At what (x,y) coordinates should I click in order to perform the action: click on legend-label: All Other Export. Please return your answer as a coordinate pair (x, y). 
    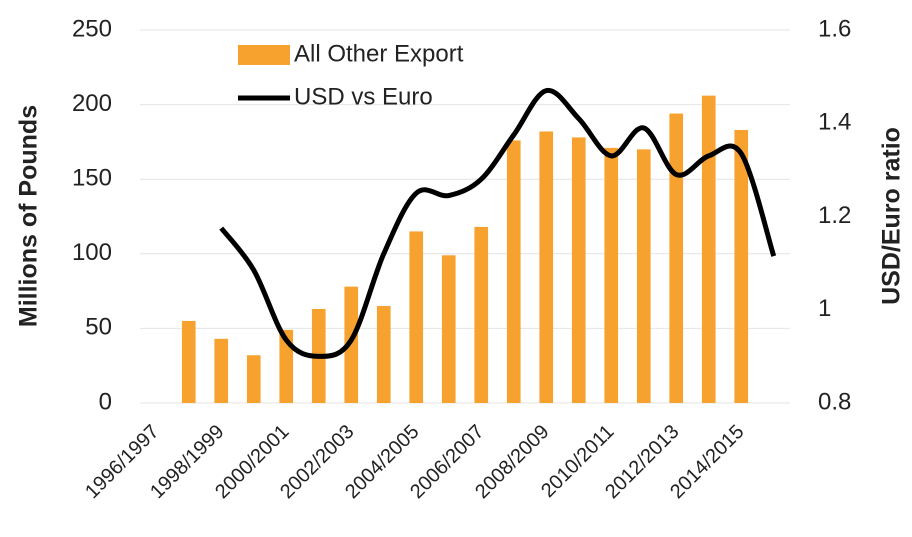
    Looking at the image, I should click on (379, 53).